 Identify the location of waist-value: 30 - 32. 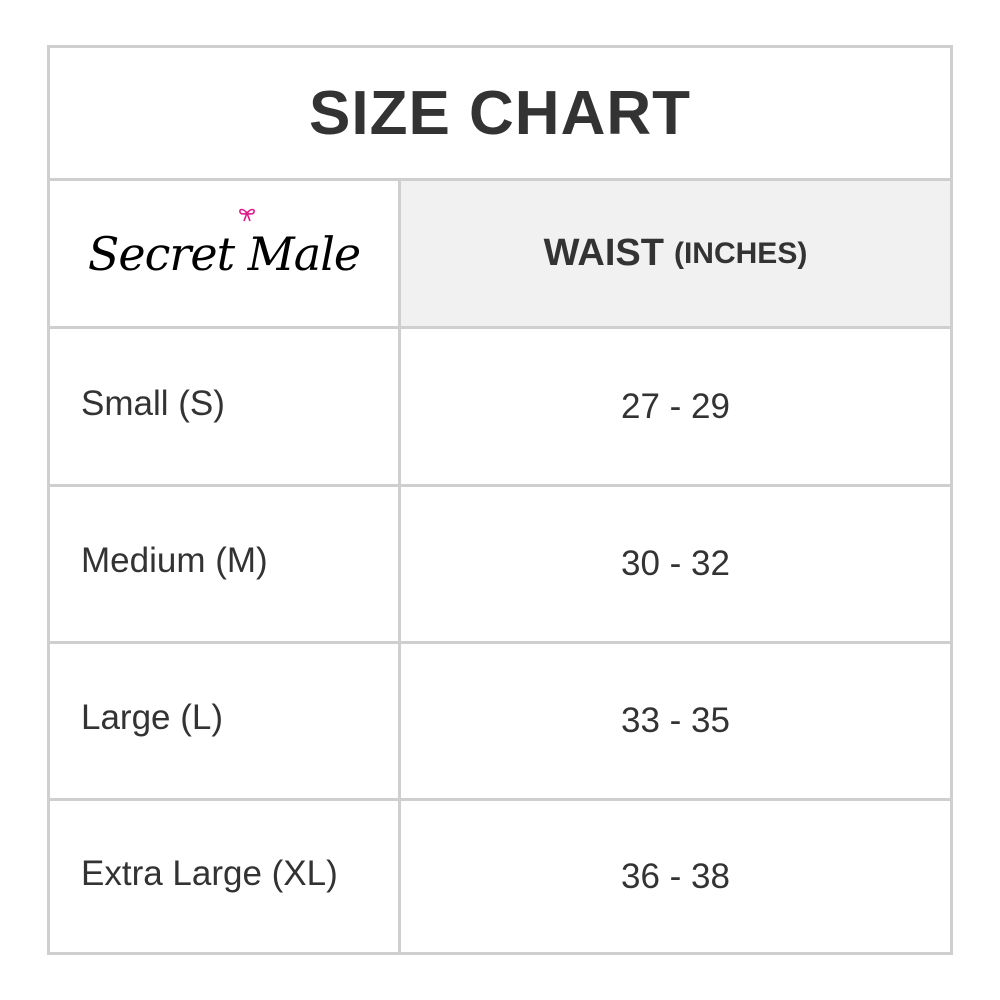
(675, 563).